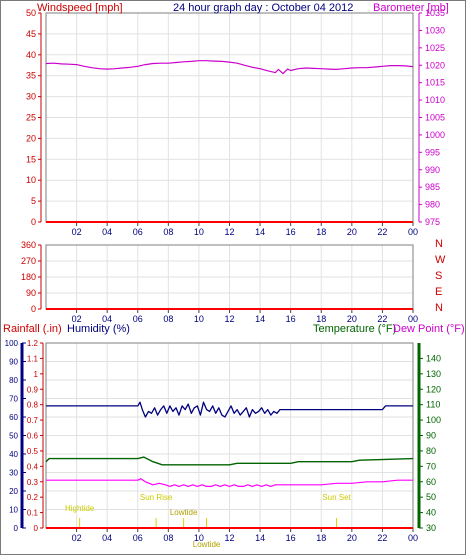  I want to click on rainfall-tick-label: 0.3, so click(33, 482).